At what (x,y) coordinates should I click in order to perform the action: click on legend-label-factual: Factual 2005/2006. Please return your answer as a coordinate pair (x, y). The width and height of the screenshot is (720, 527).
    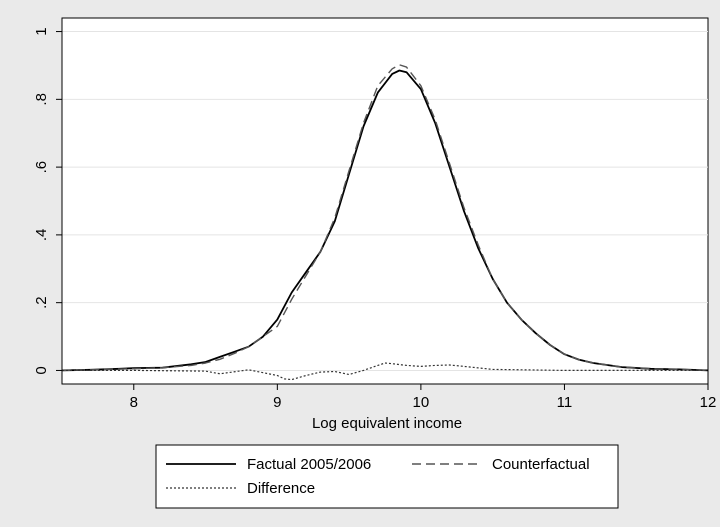
    Looking at the image, I should click on (309, 464).